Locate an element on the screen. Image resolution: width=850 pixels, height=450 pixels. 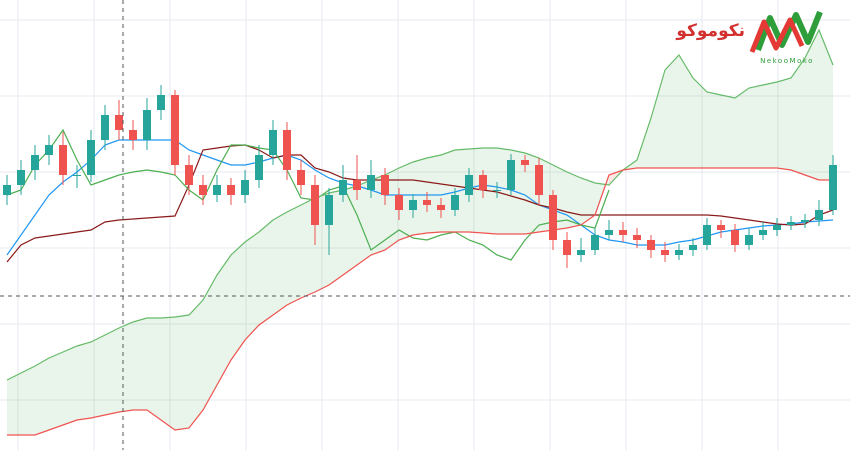
logo-text: نکوموکو is located at coordinates (710, 31).